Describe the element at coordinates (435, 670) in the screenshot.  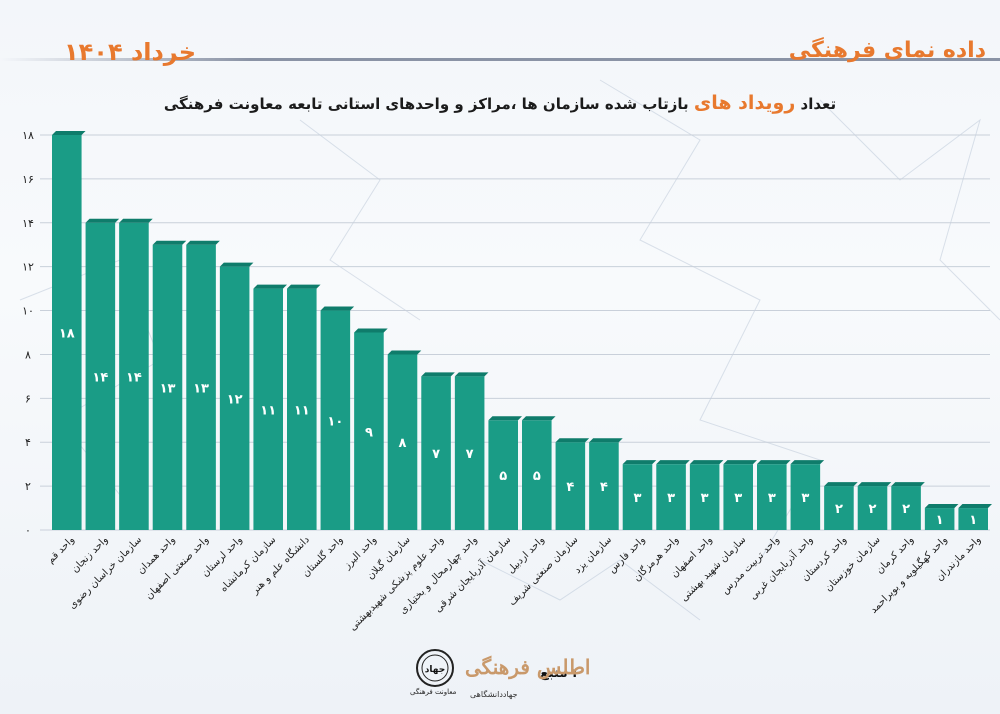
I see `jihad-logo-text: جهاد` at that location.